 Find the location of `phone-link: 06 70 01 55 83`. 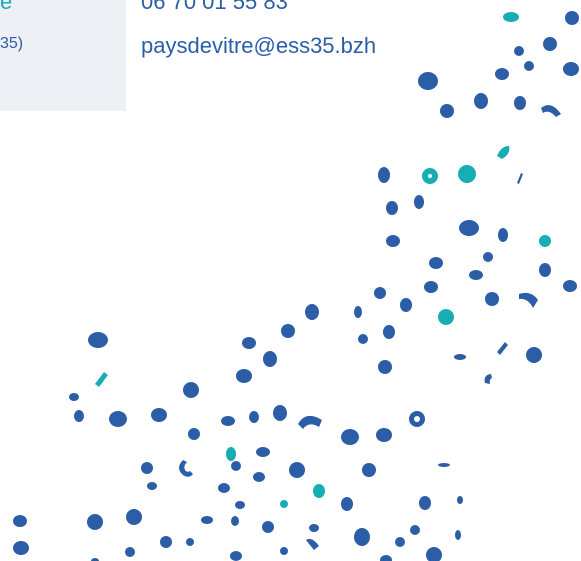

phone-link: 06 70 01 55 83 is located at coordinates (214, 7).